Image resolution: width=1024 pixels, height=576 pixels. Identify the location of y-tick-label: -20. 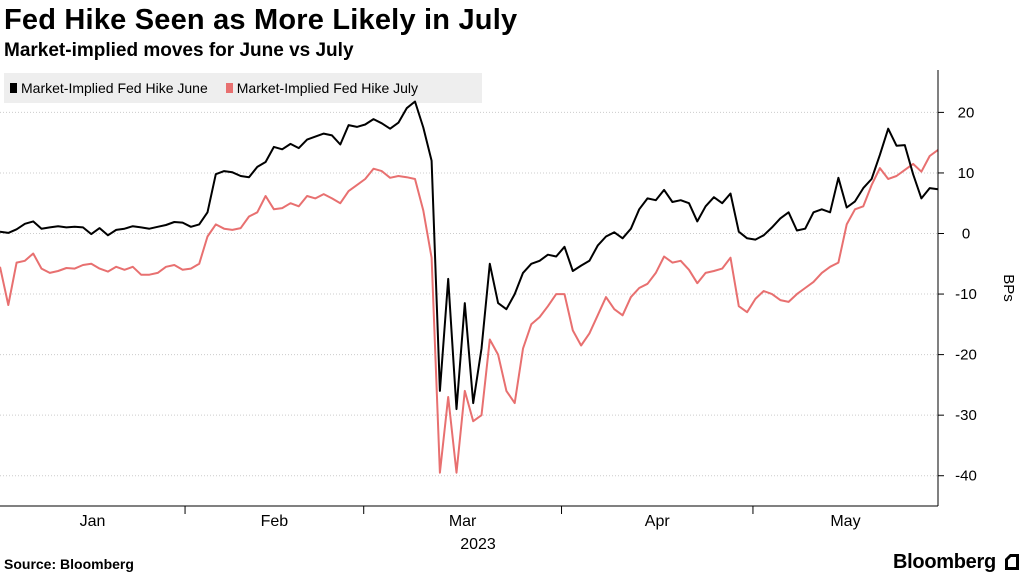
(966, 355).